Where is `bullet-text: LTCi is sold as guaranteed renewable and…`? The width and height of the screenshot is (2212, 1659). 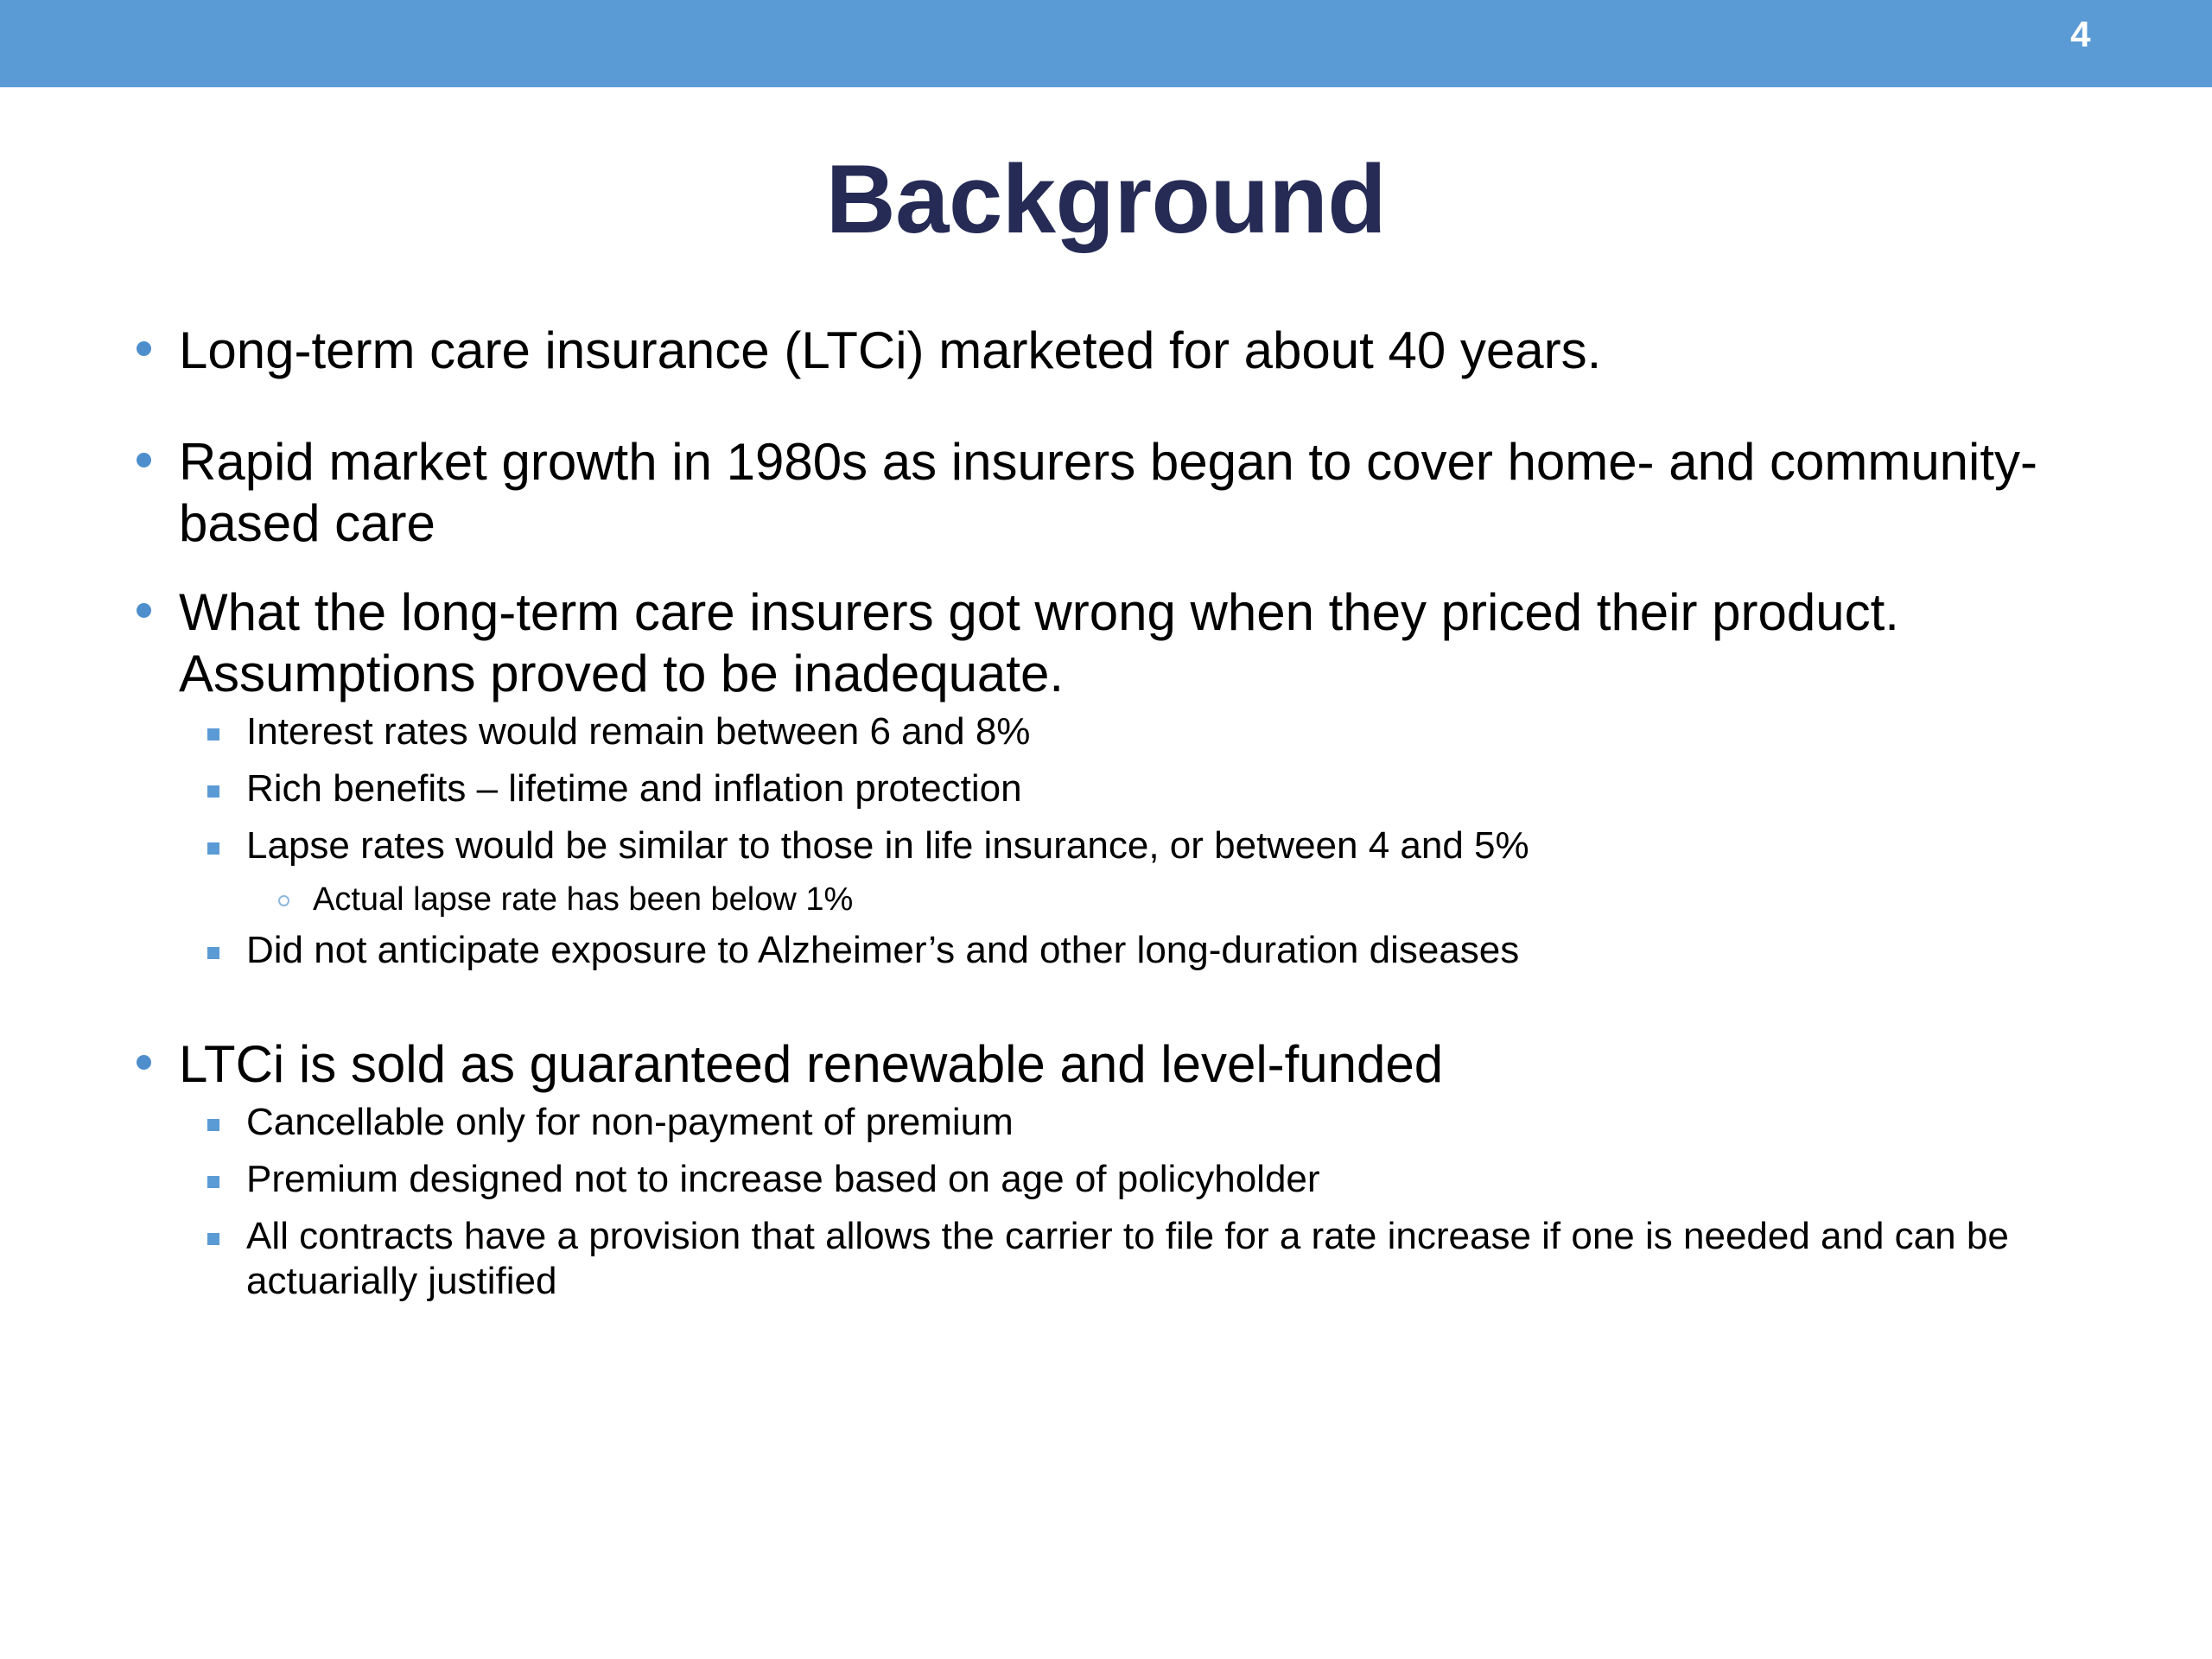
bullet-text: LTCi is sold as guaranteed renewable and… is located at coordinates (811, 1063).